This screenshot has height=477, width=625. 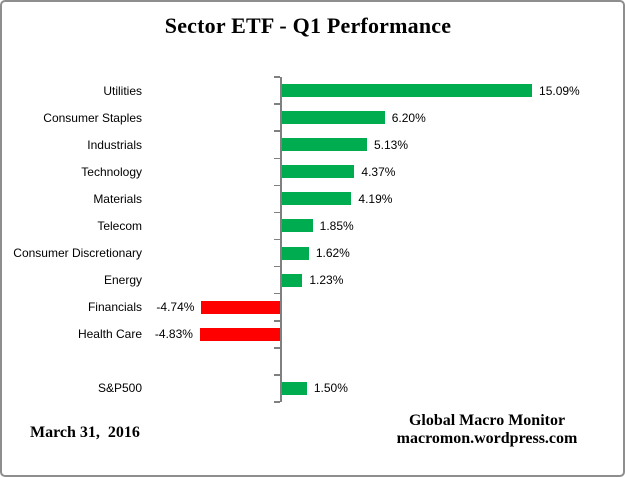 I want to click on chart-title: Sector ETF - Q1 Performance, so click(x=308, y=25).